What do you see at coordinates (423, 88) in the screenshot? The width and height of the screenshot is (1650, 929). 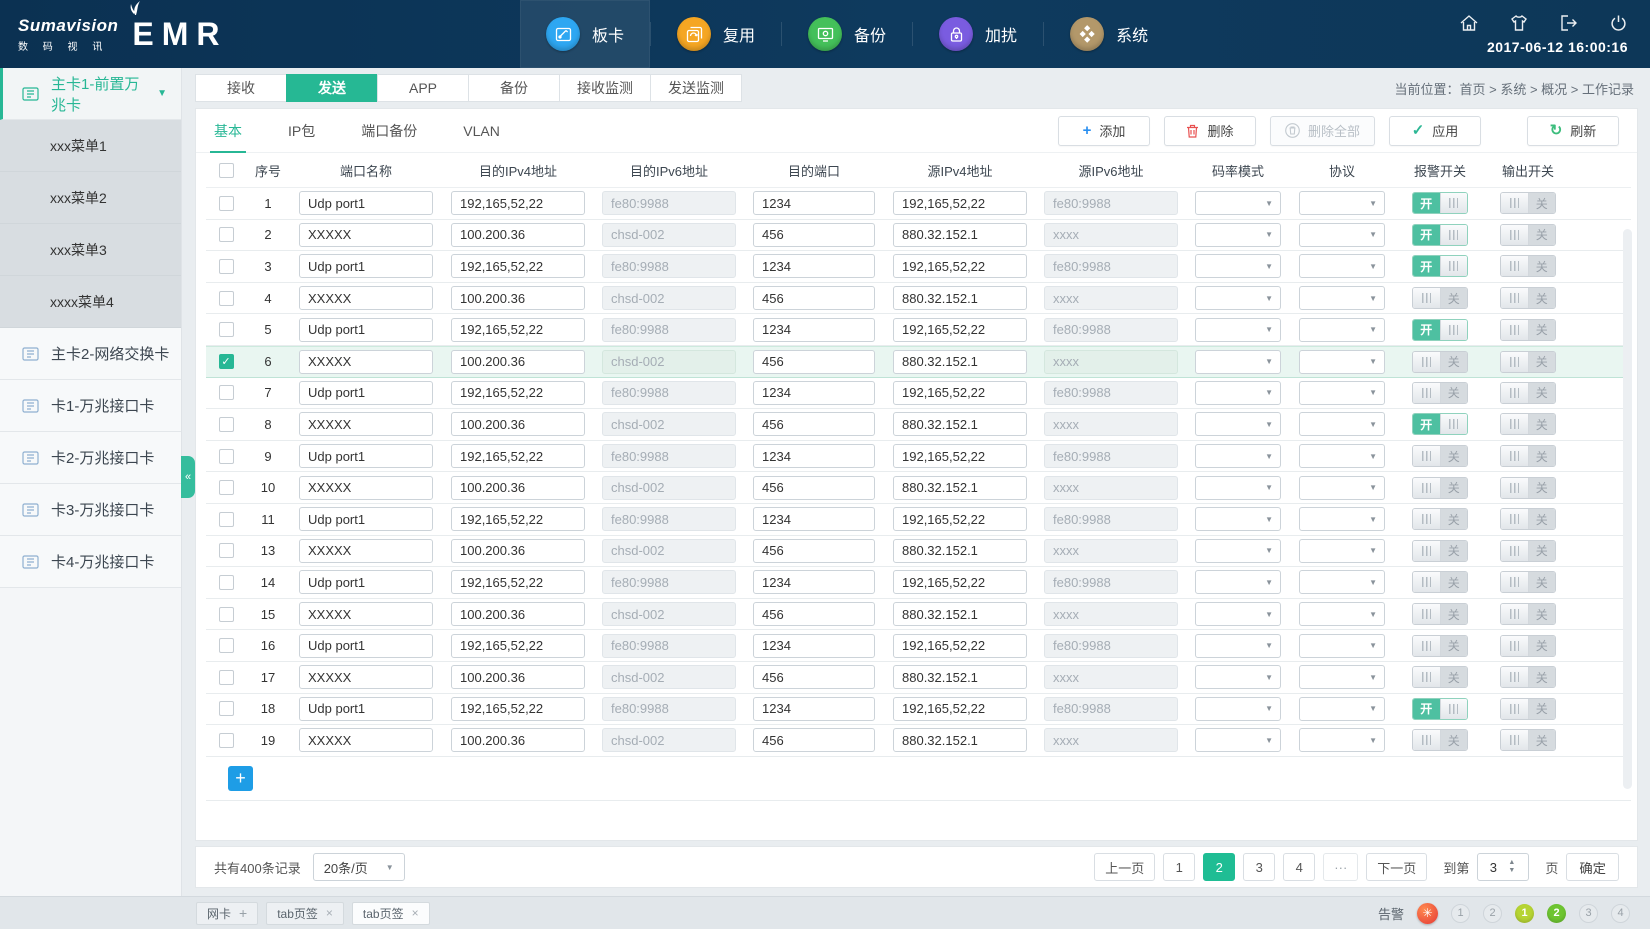 I see `tab-3: APP` at bounding box center [423, 88].